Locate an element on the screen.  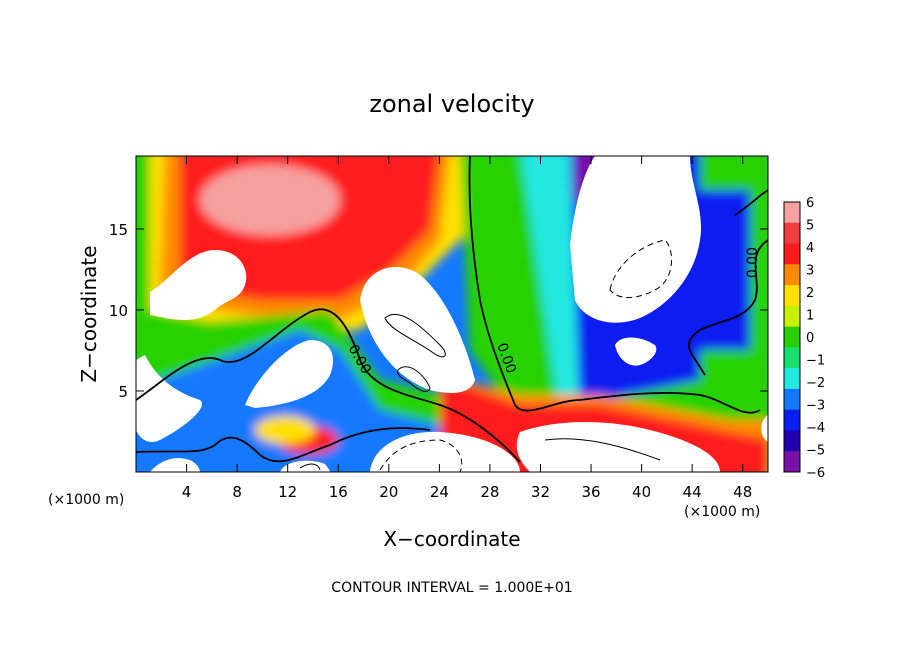
x-tick-label: 16 is located at coordinates (338, 492).